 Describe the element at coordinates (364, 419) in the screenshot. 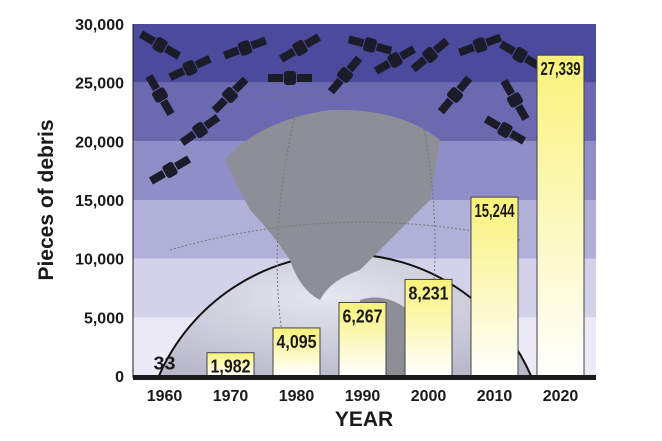

I see `x-axis-title: YEAR` at that location.